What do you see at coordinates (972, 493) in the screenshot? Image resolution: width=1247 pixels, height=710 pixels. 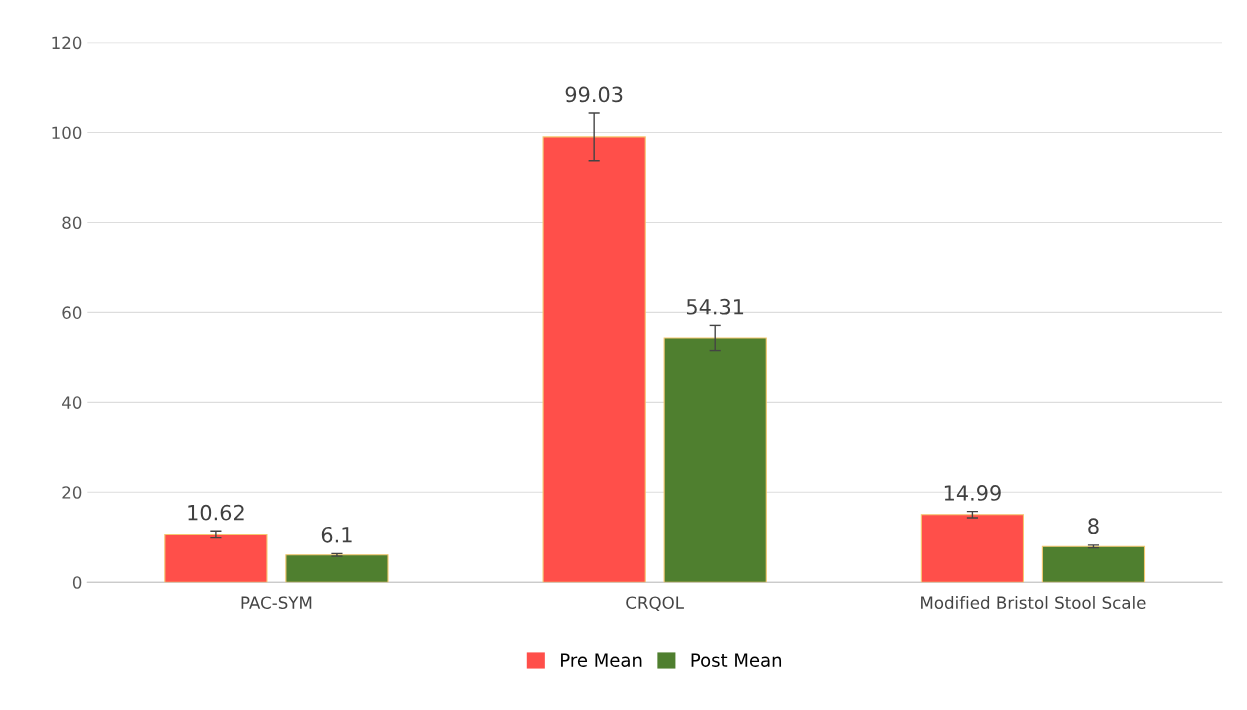 I see `data-label: 14.99` at bounding box center [972, 493].